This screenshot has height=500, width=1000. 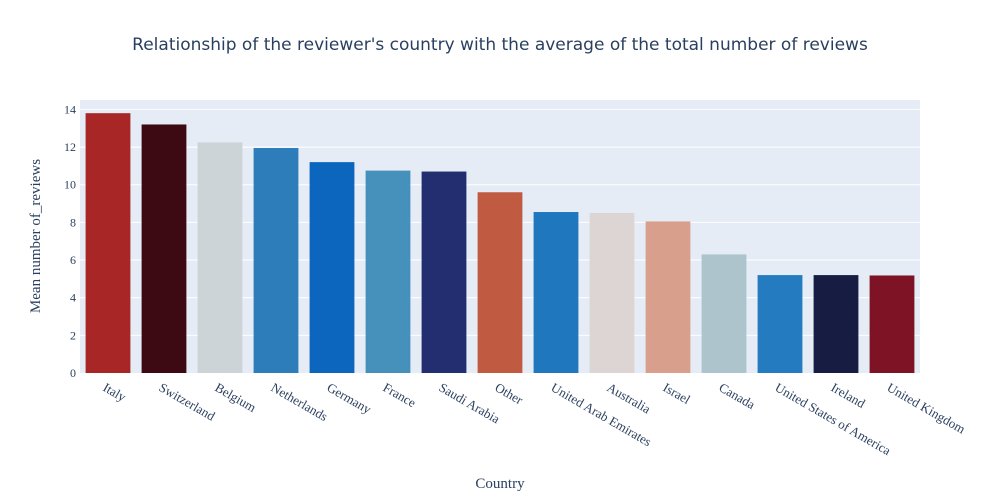 I want to click on y-tick-label: 12, so click(x=70, y=147).